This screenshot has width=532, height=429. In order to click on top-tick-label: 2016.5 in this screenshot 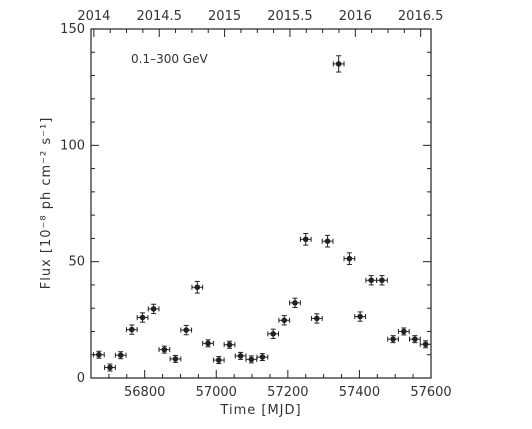, I will do `click(421, 16)`.